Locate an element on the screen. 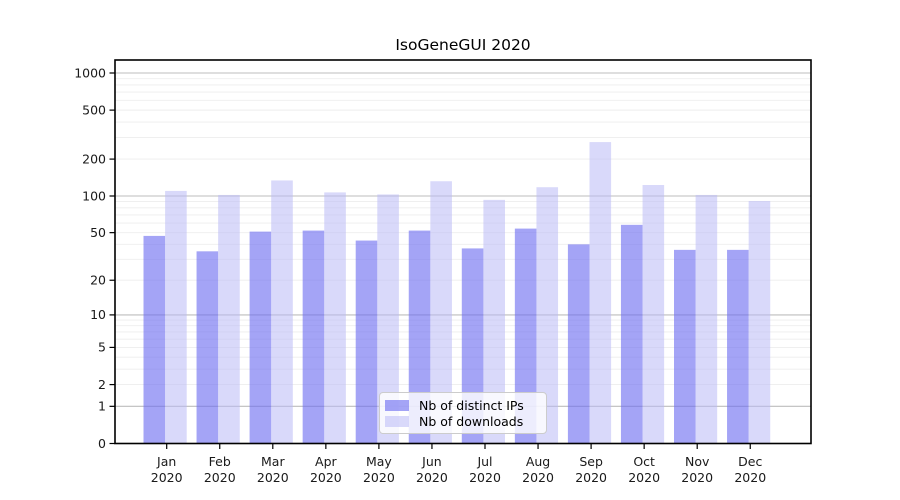  y-tick-label: 2 is located at coordinates (102, 384).